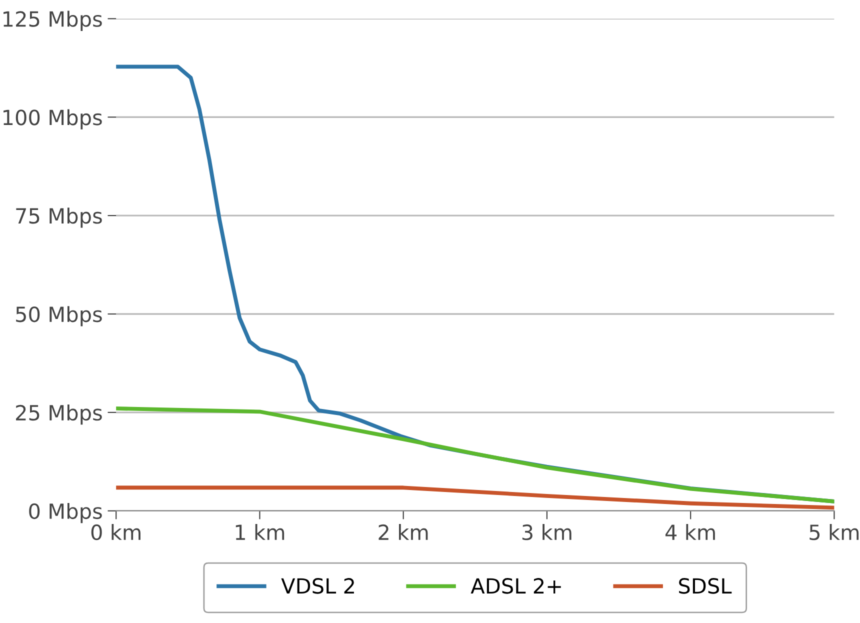 This screenshot has width=860, height=623. I want to click on legend-label: SDSL, so click(705, 586).